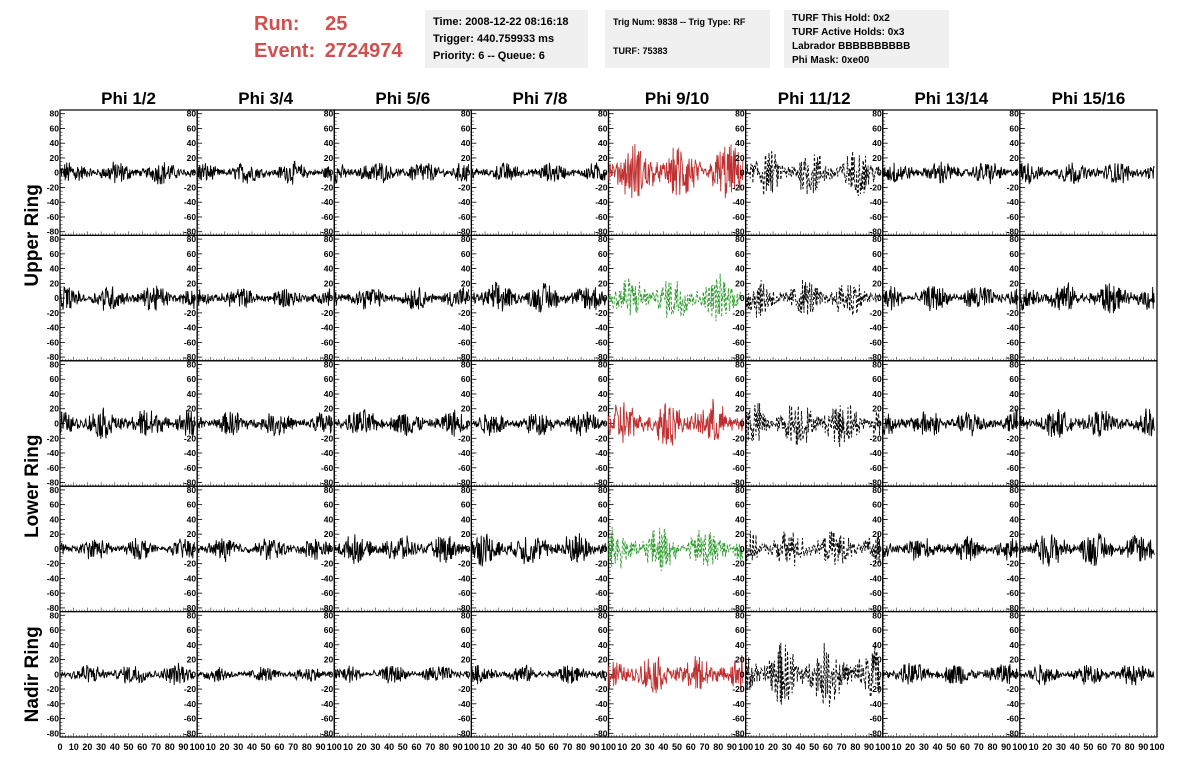 This screenshot has width=1196, height=772. What do you see at coordinates (1143, 747) in the screenshot?
I see `x-tick-label: 90` at bounding box center [1143, 747].